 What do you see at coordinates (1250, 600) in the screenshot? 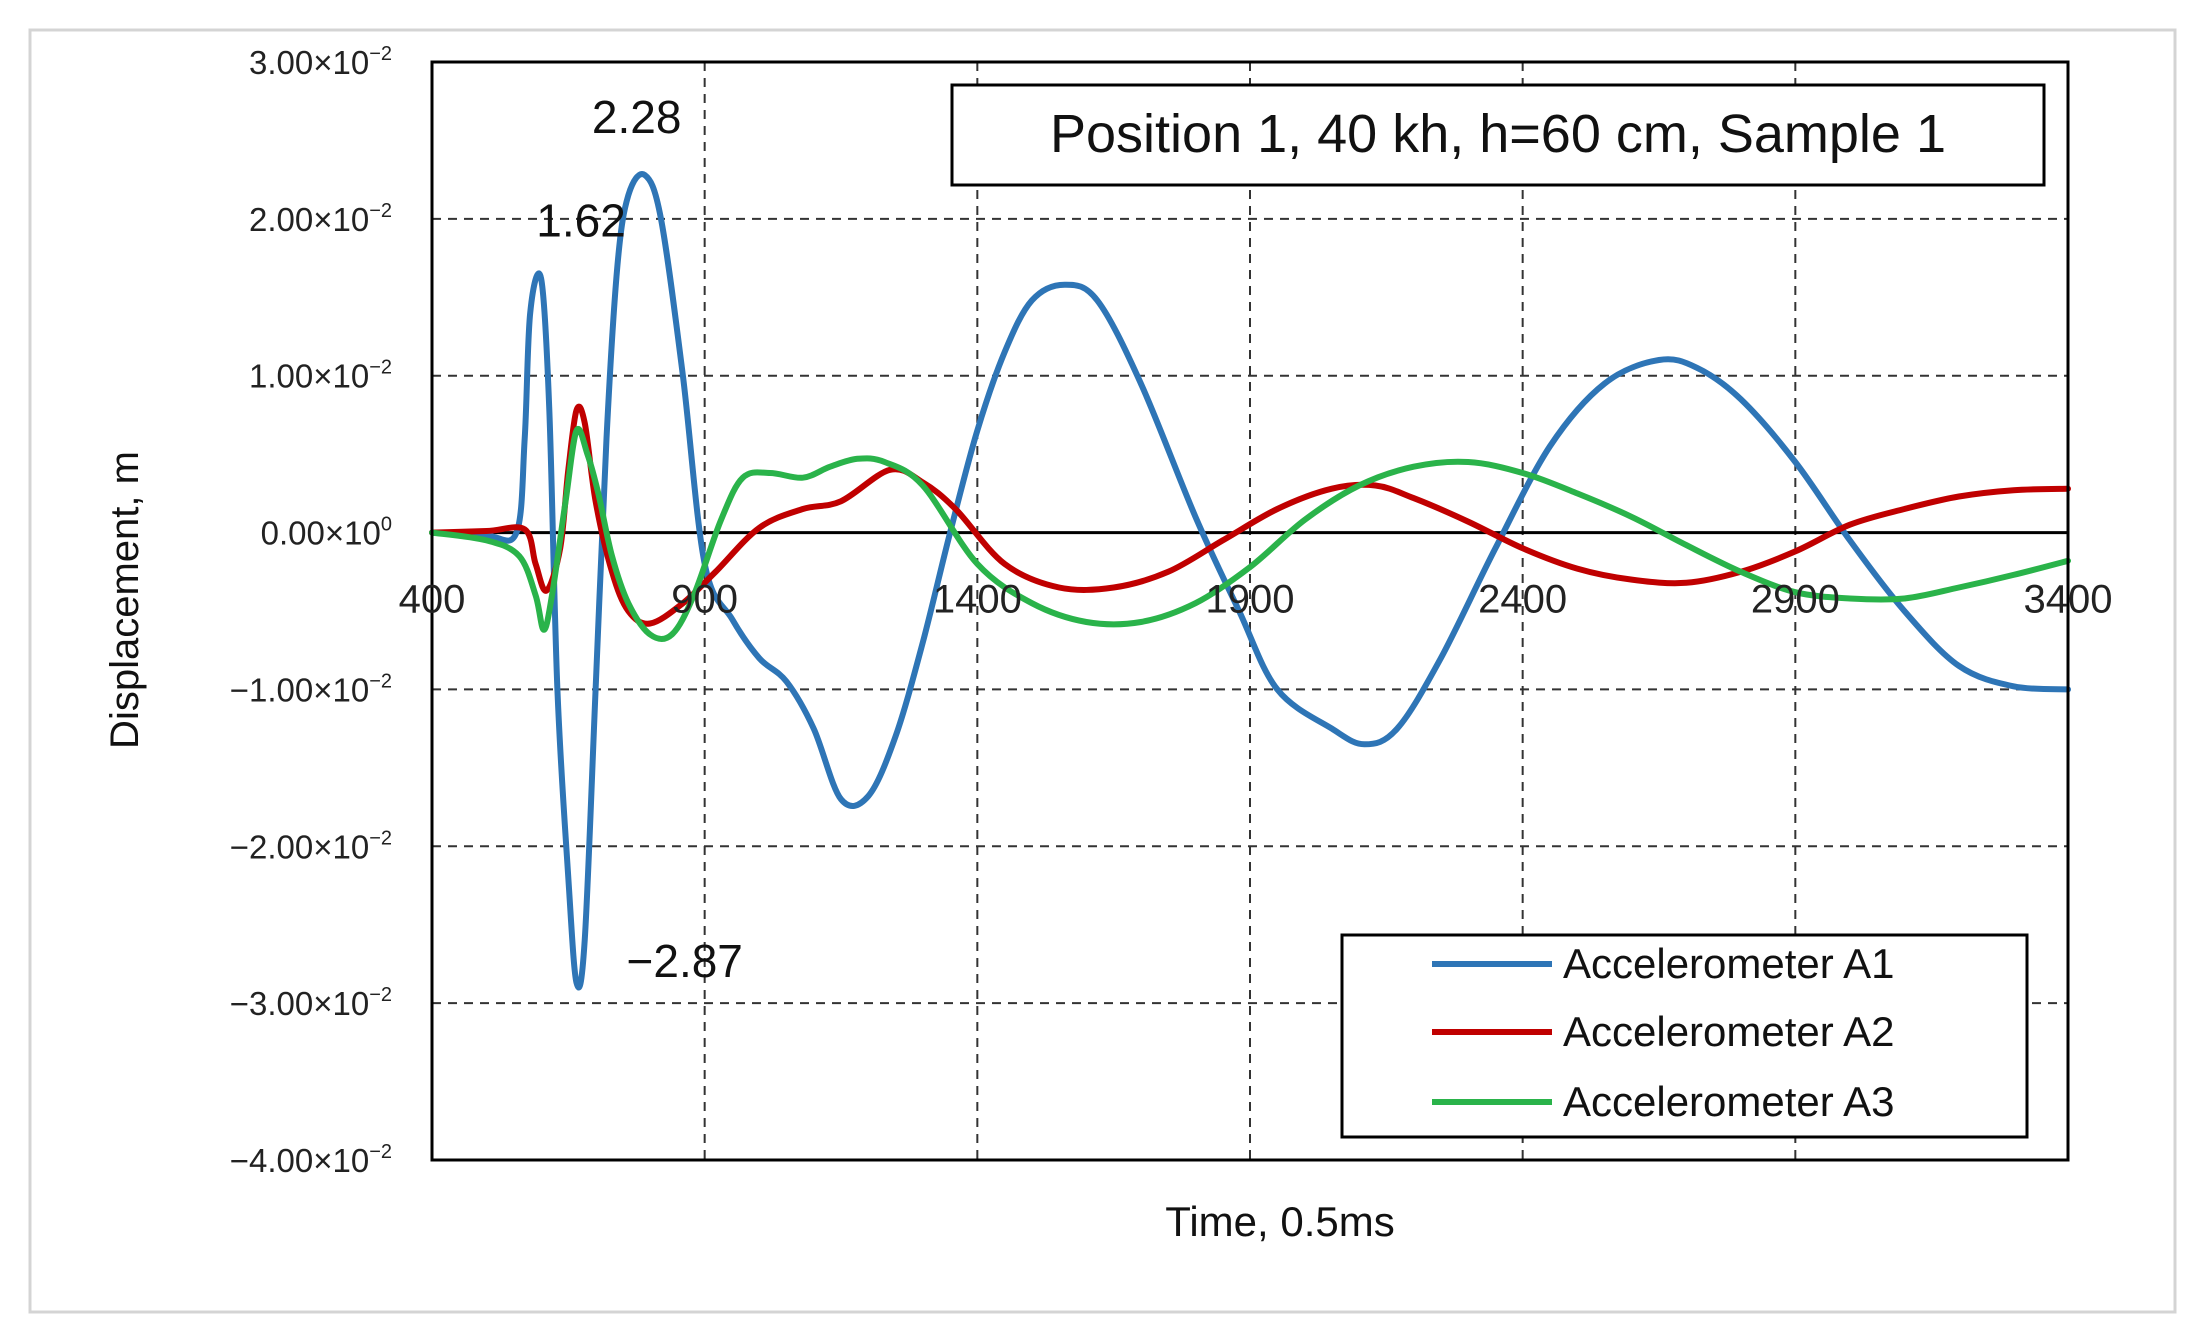
I see `x-tick-label: 1900` at bounding box center [1250, 600].